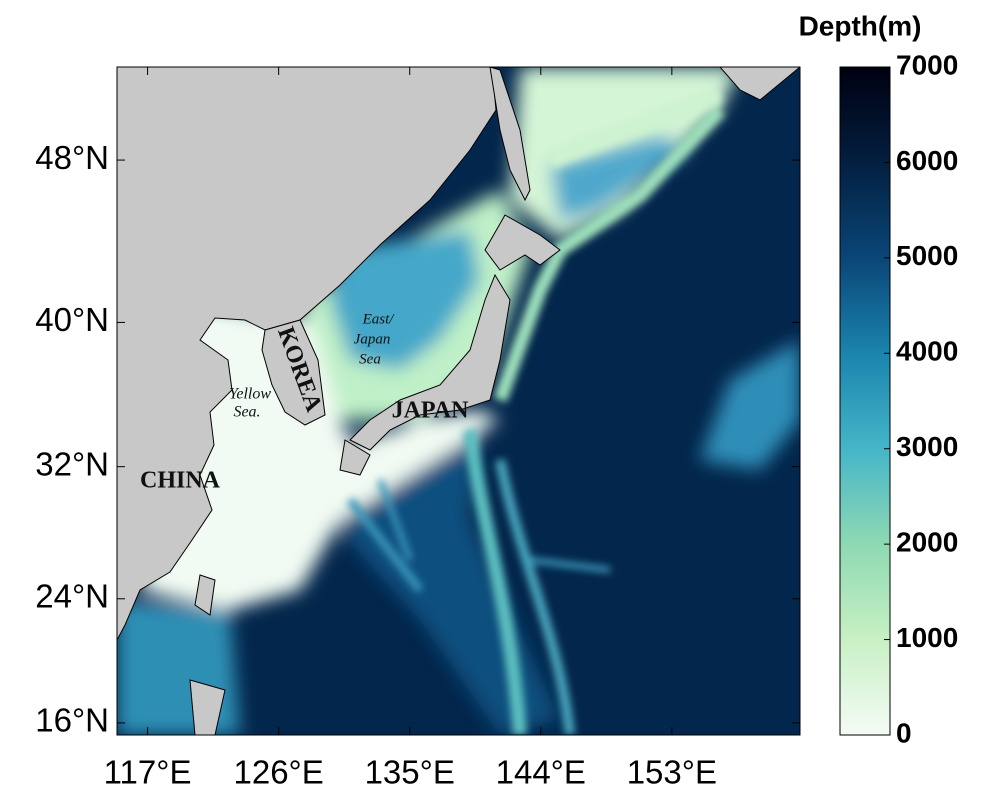  What do you see at coordinates (865, 401) in the screenshot?
I see `colorbar` at bounding box center [865, 401].